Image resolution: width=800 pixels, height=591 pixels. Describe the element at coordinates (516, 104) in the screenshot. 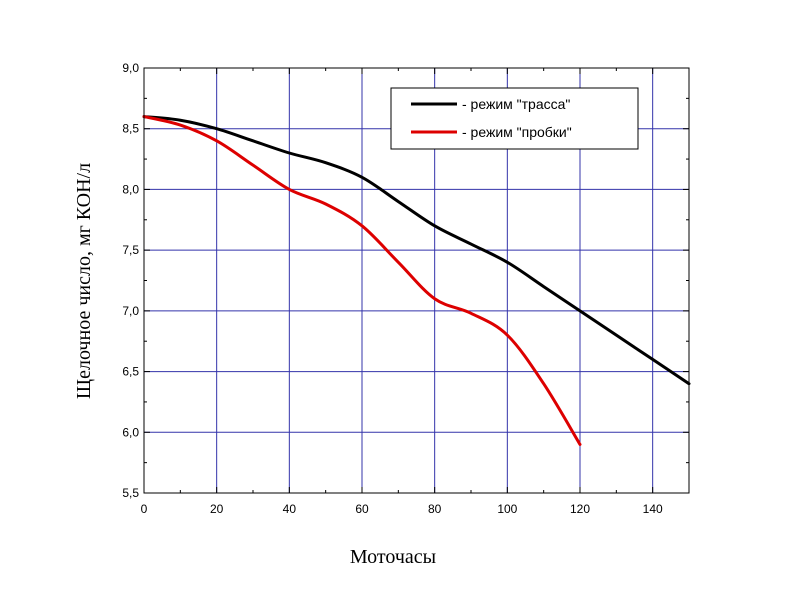

I see `legend-label-trassa: - режим "трасса"` at that location.